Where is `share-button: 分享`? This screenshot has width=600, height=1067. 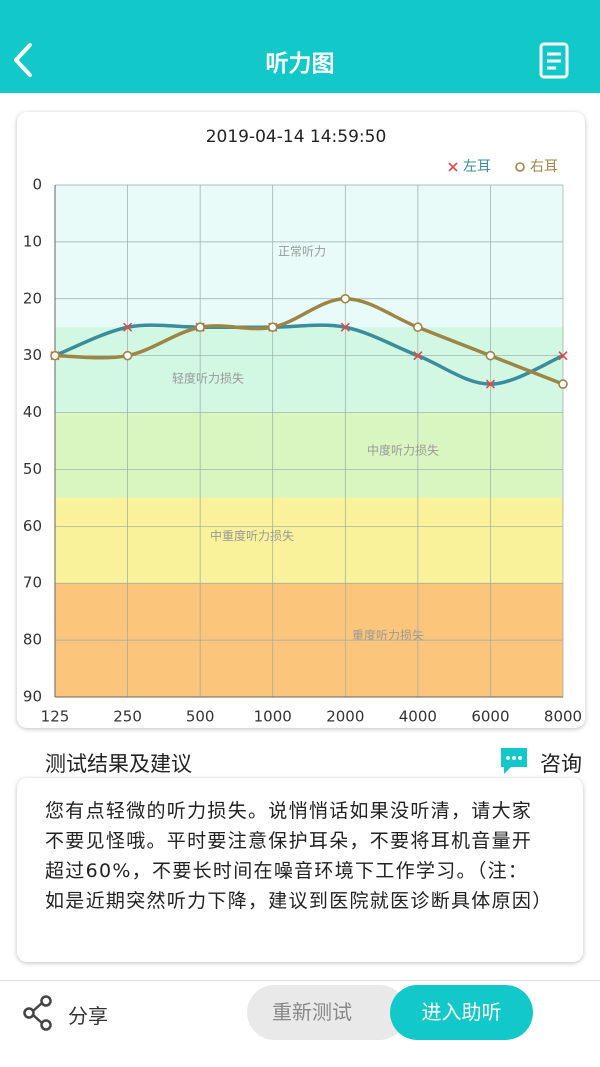 share-button: 分享 is located at coordinates (88, 1016).